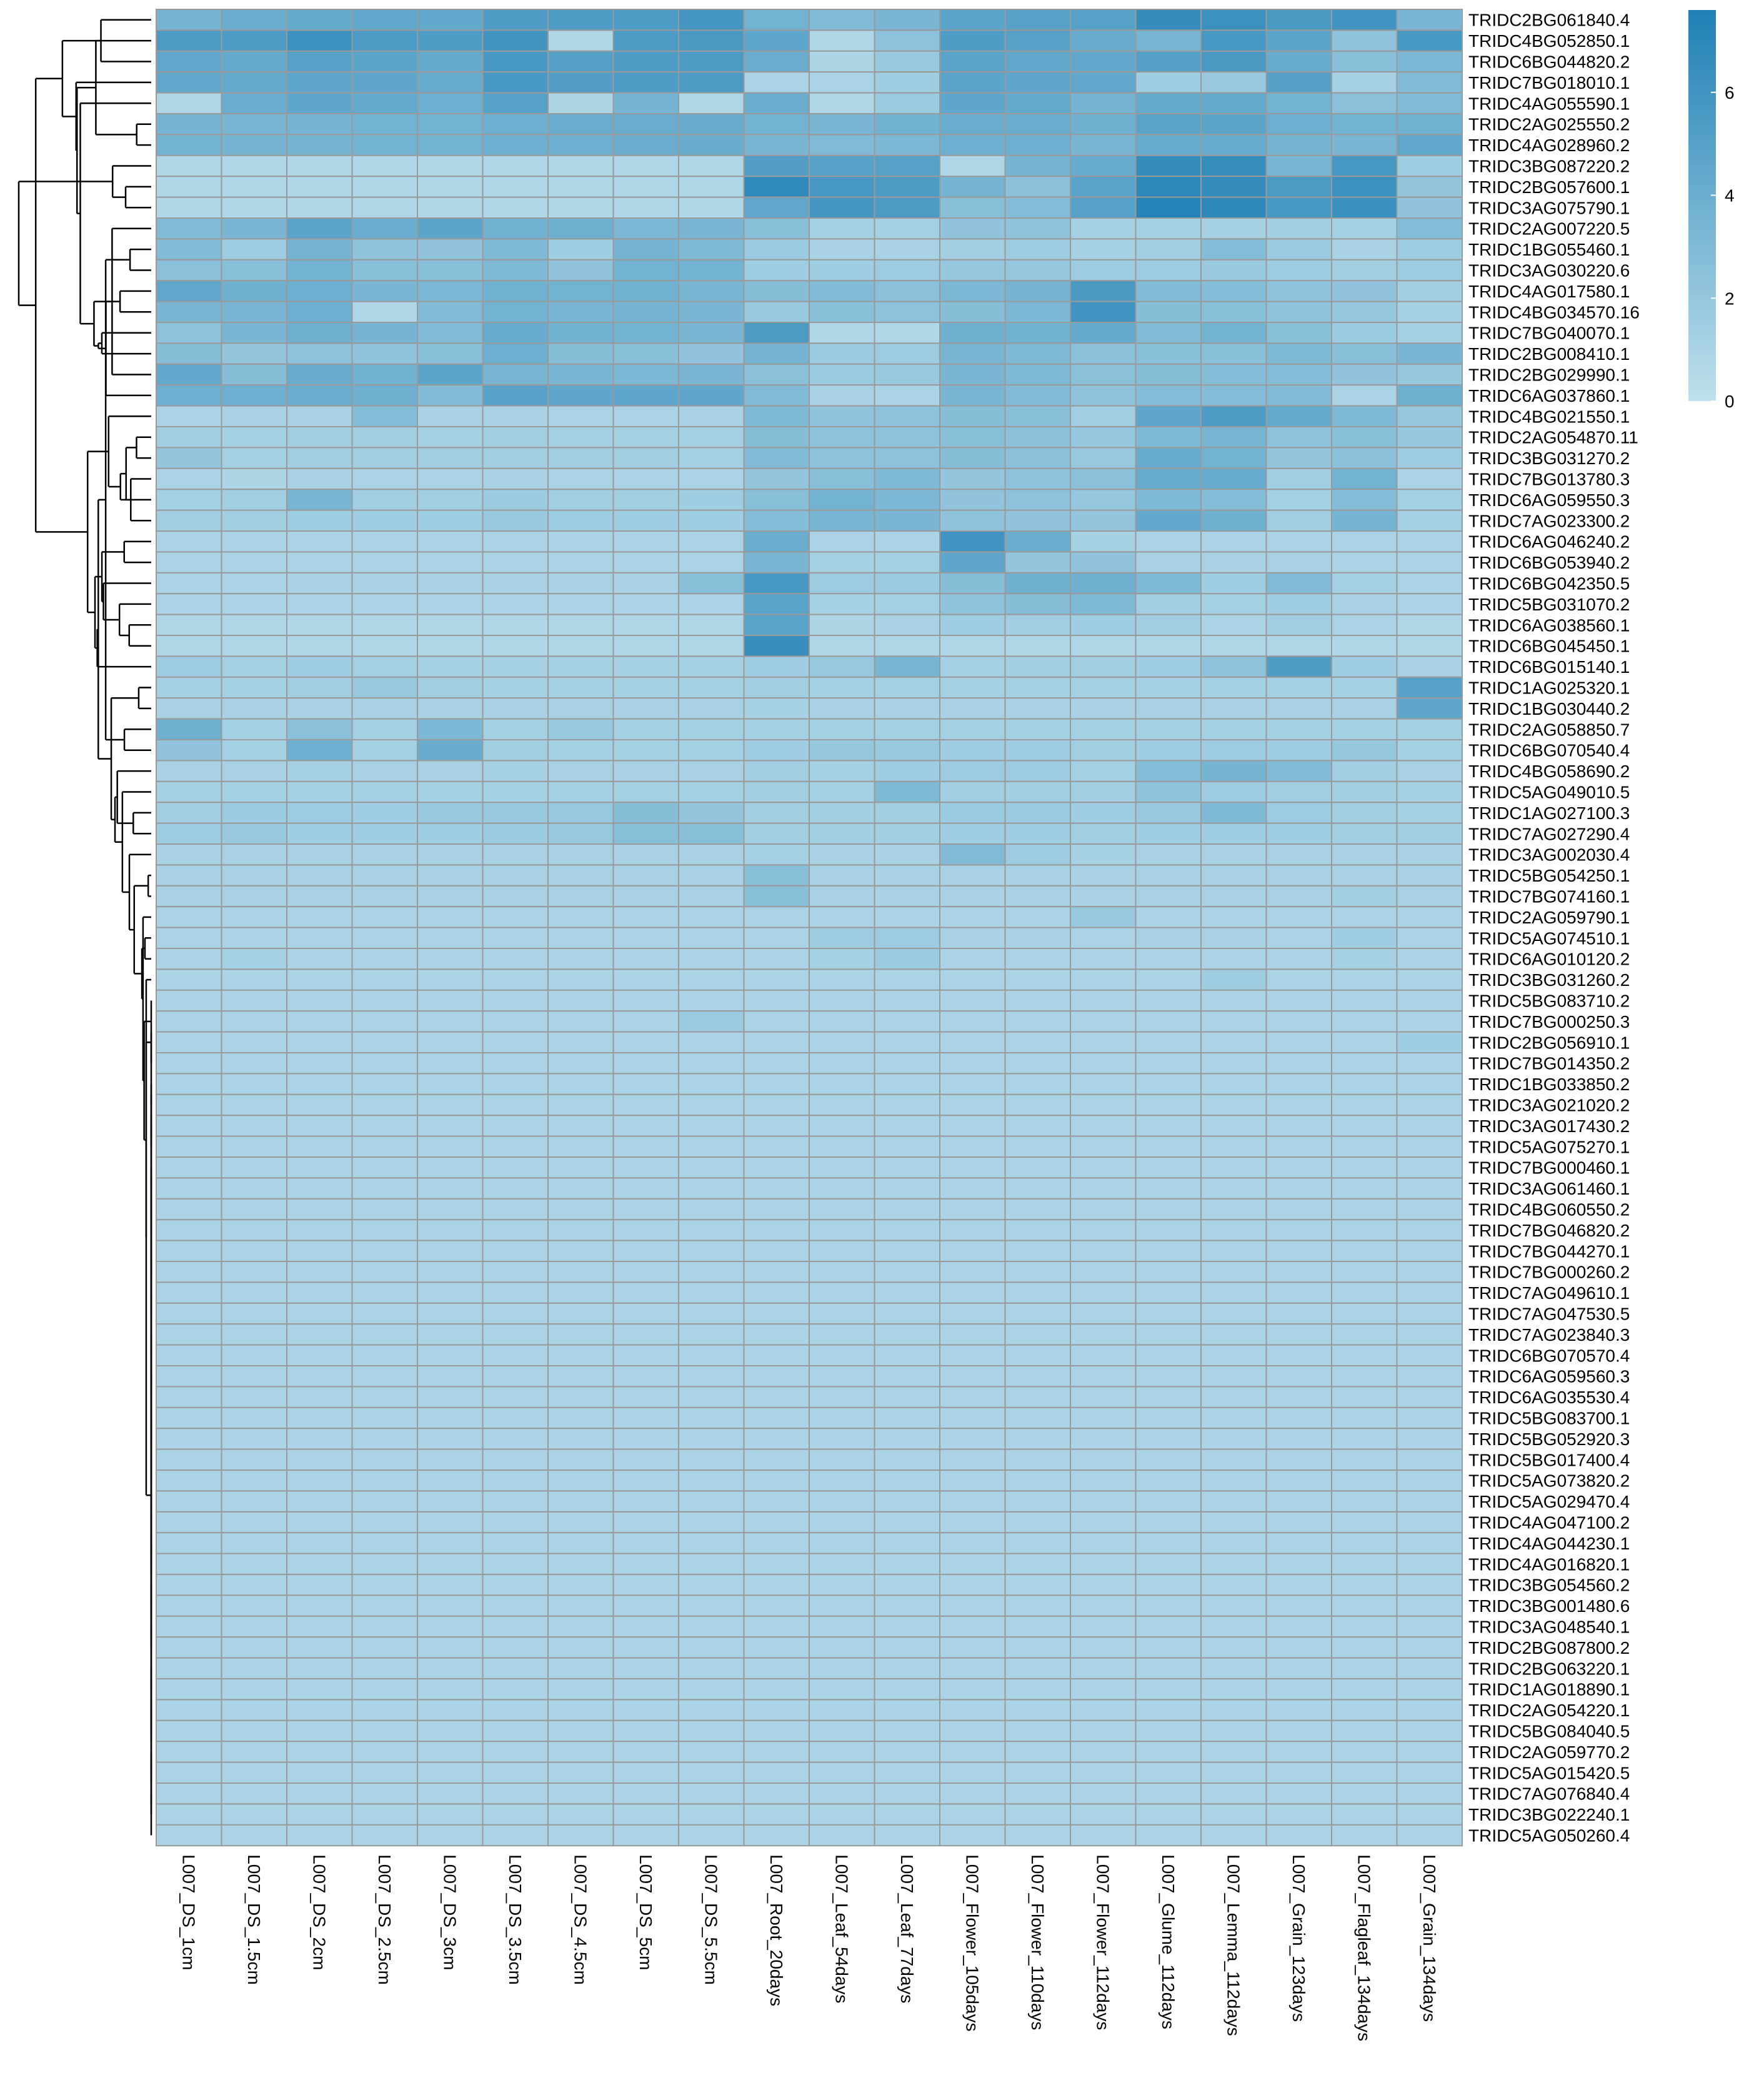 The image size is (1764, 2093). Describe the element at coordinates (1549, 688) in the screenshot. I see `row-label: TRIDC1AG025320.1` at that location.